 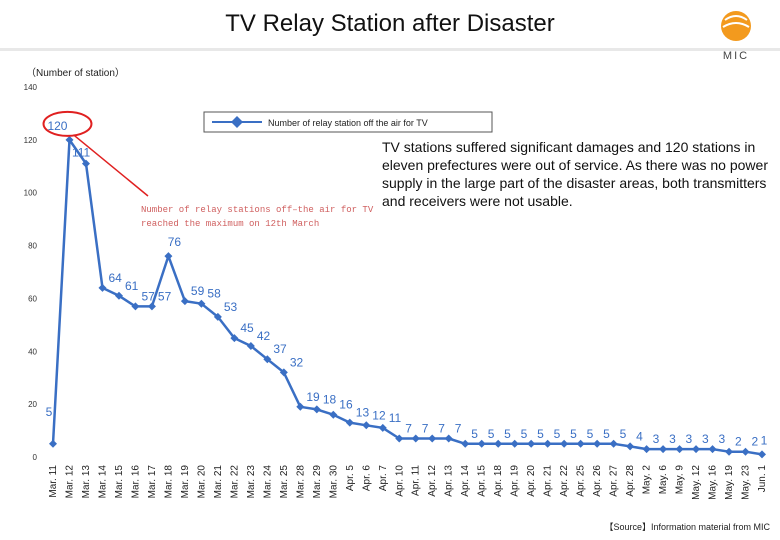 What do you see at coordinates (218, 482) in the screenshot?
I see `x-tick-label: Mar. 21` at bounding box center [218, 482].